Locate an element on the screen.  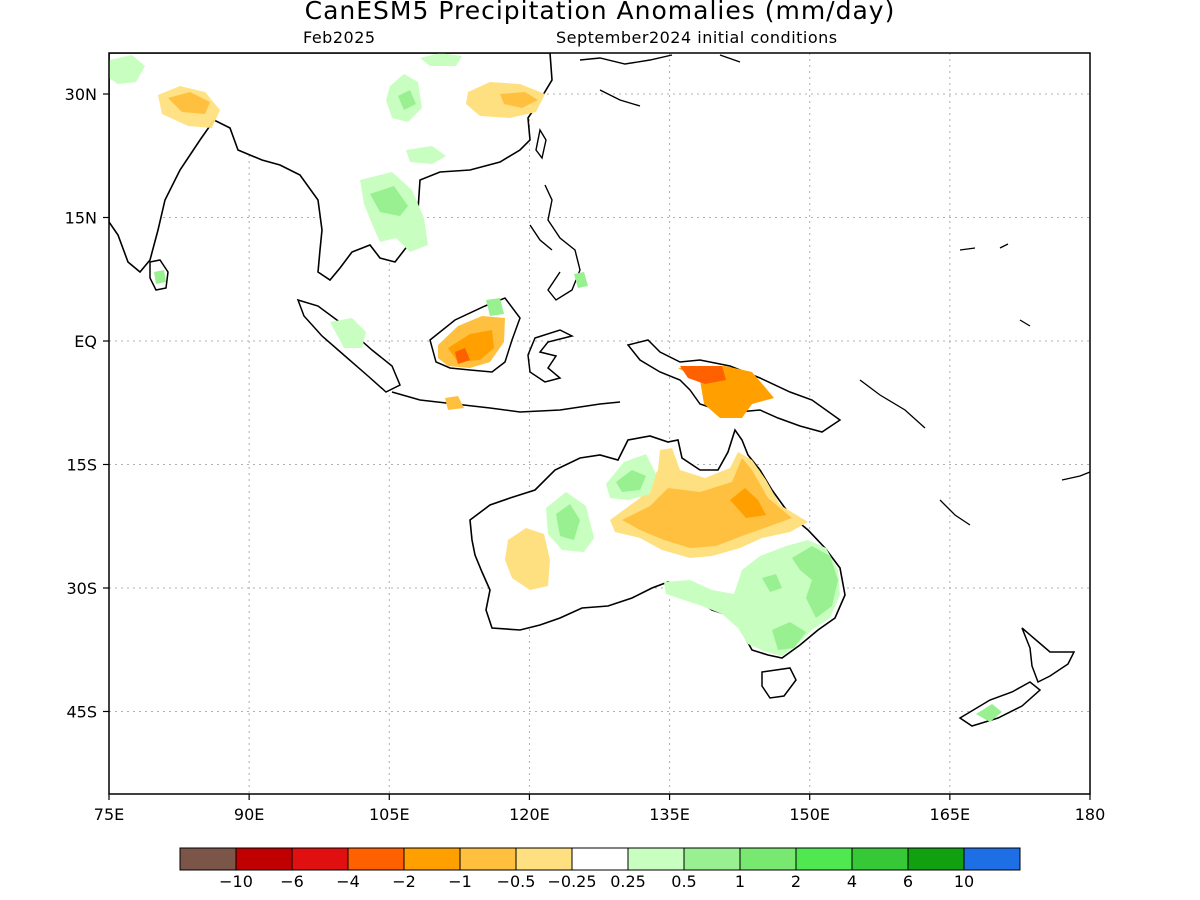
sulawesi is located at coordinates (551, 356).